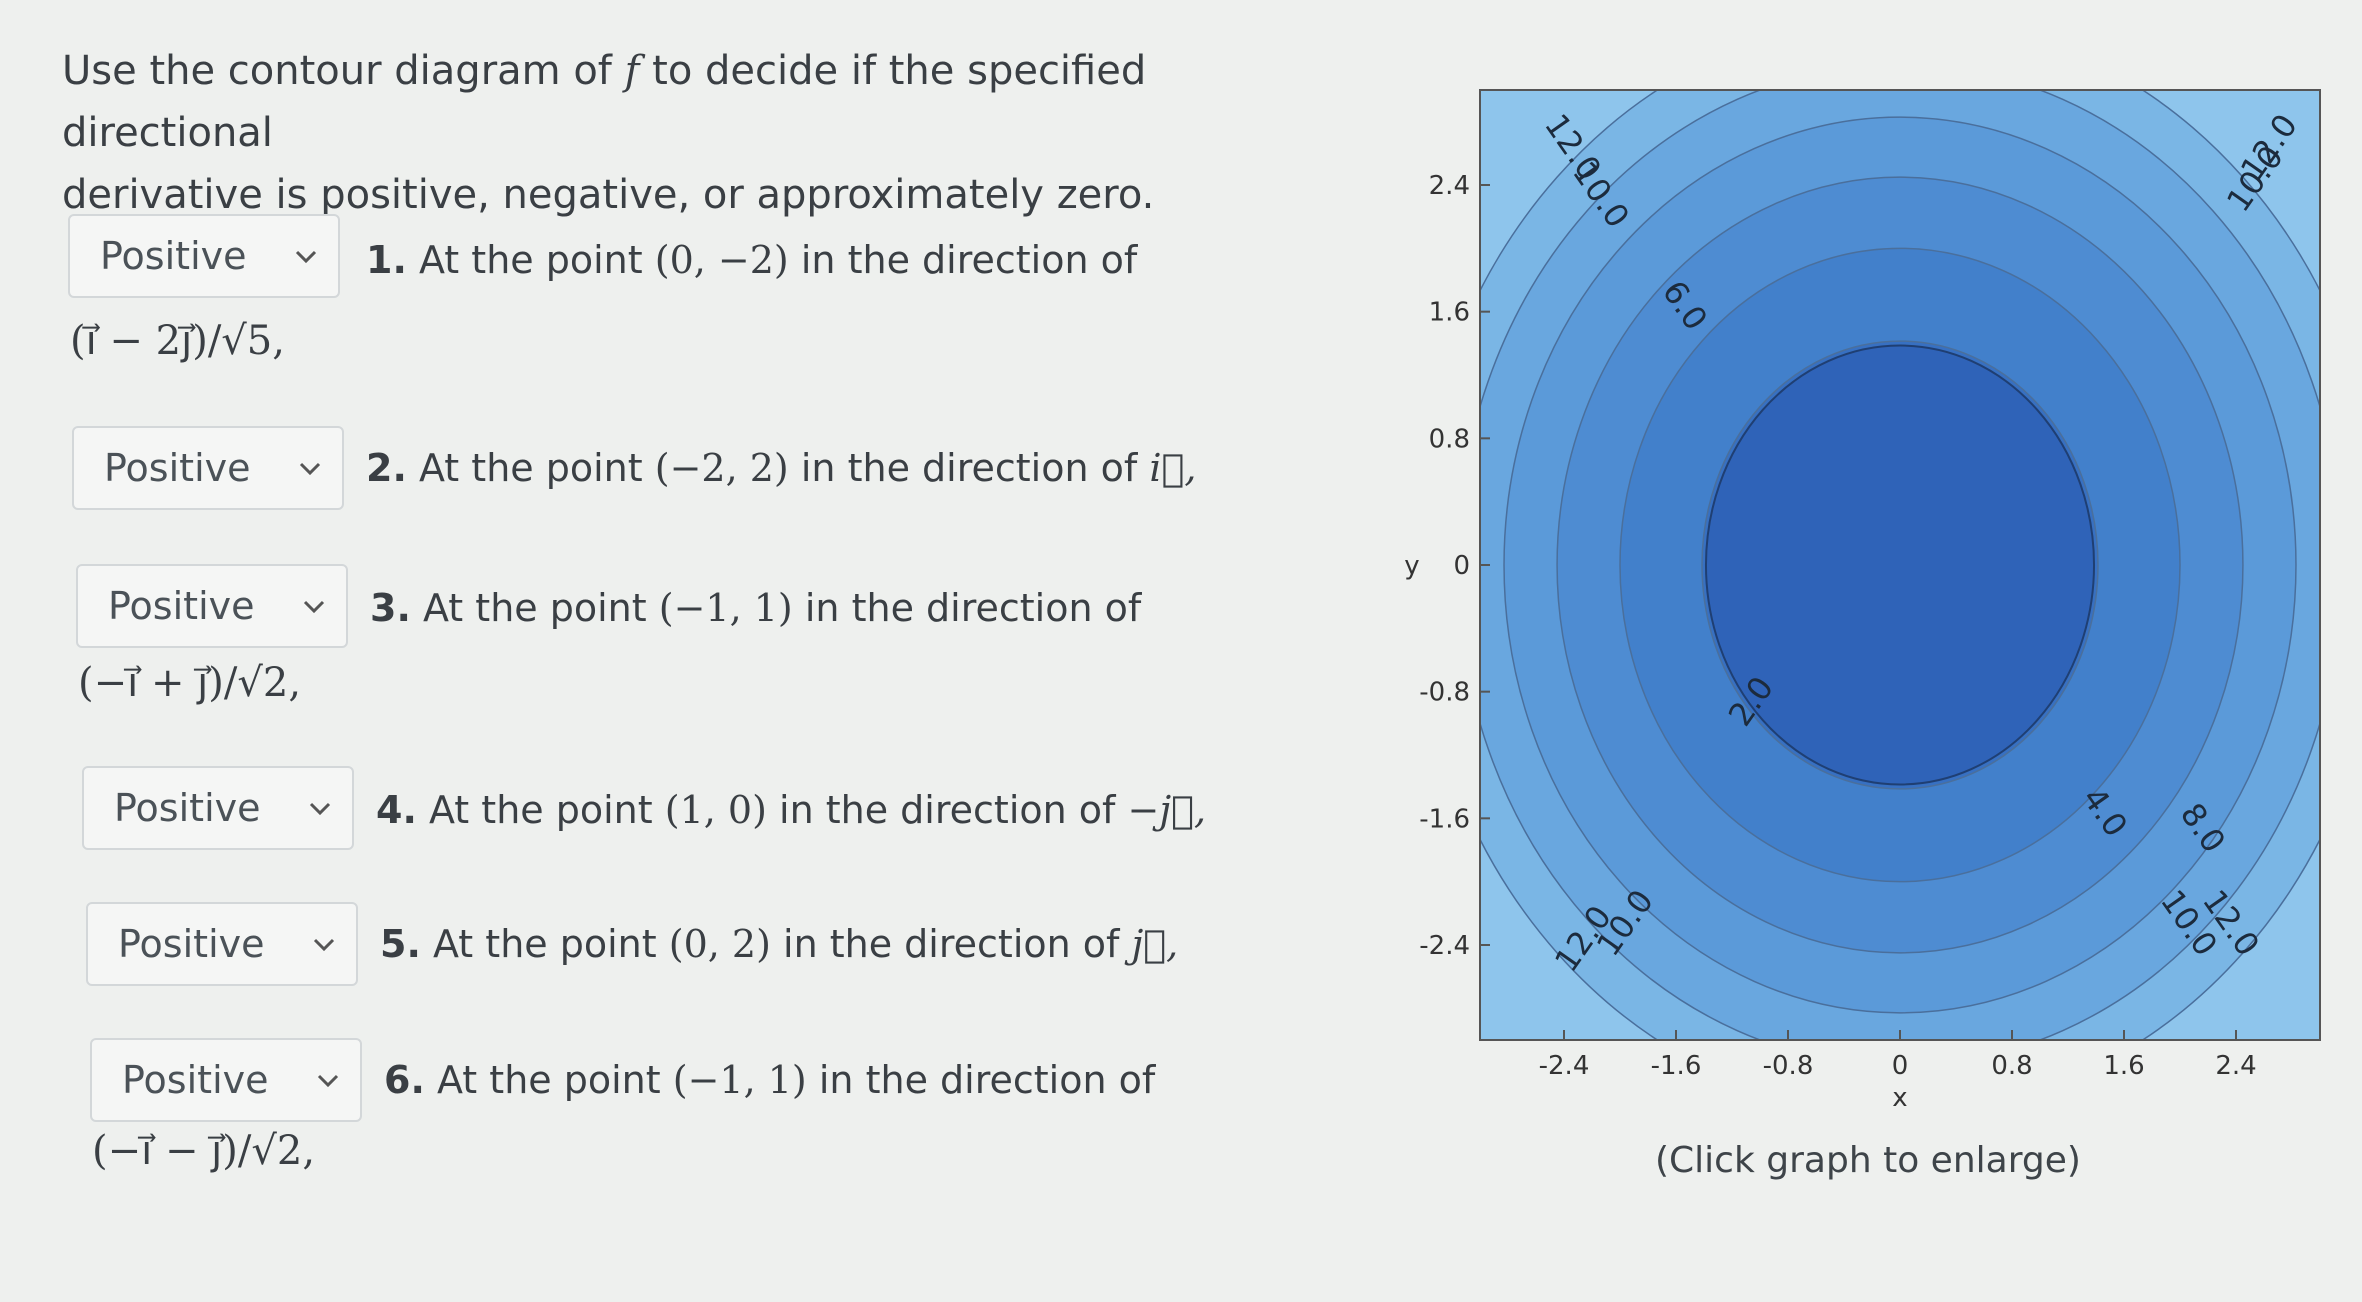  I want to click on answer-select-3: Positive, so click(212, 606).